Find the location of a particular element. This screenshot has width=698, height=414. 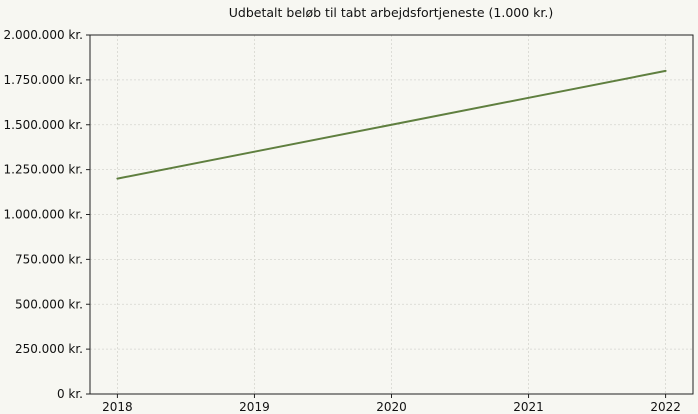

x-tick-label: 2022 is located at coordinates (665, 407).